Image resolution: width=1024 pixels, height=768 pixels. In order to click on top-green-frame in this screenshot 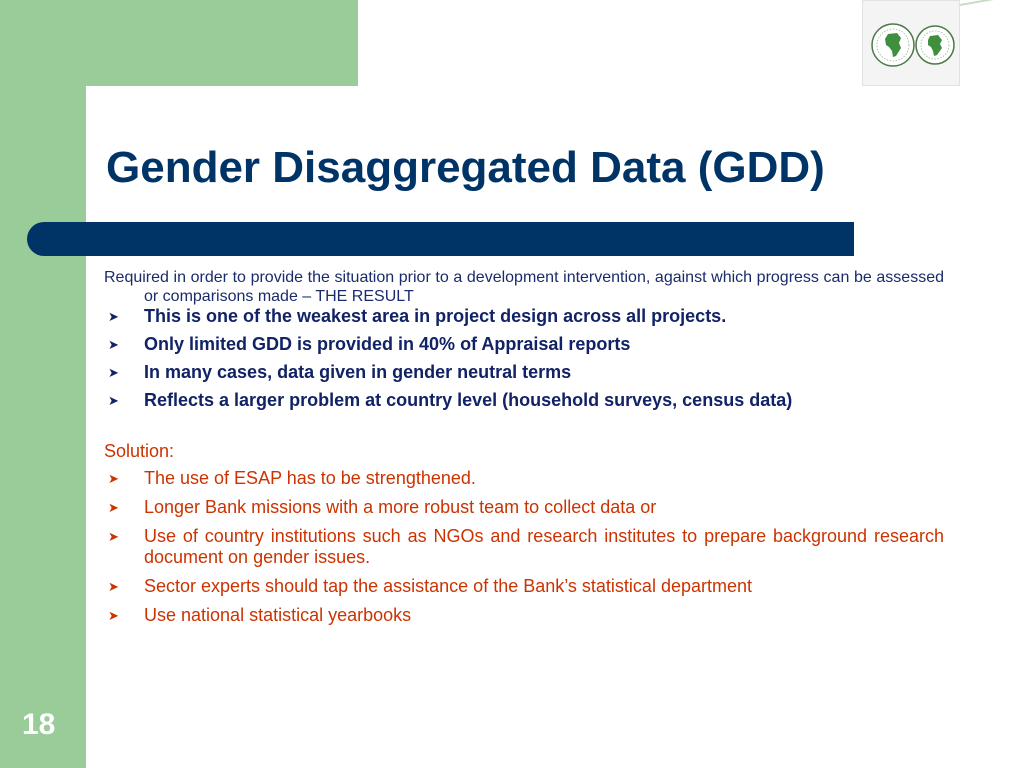, I will do `click(179, 43)`.